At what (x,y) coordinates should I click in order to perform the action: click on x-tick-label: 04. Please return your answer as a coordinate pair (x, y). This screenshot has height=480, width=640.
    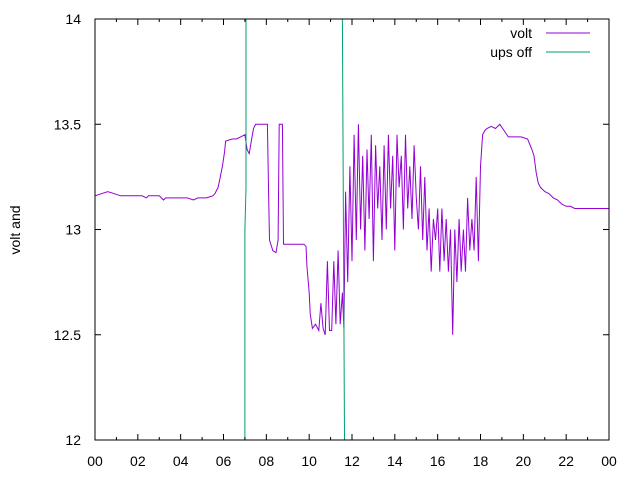
    Looking at the image, I should click on (181, 461).